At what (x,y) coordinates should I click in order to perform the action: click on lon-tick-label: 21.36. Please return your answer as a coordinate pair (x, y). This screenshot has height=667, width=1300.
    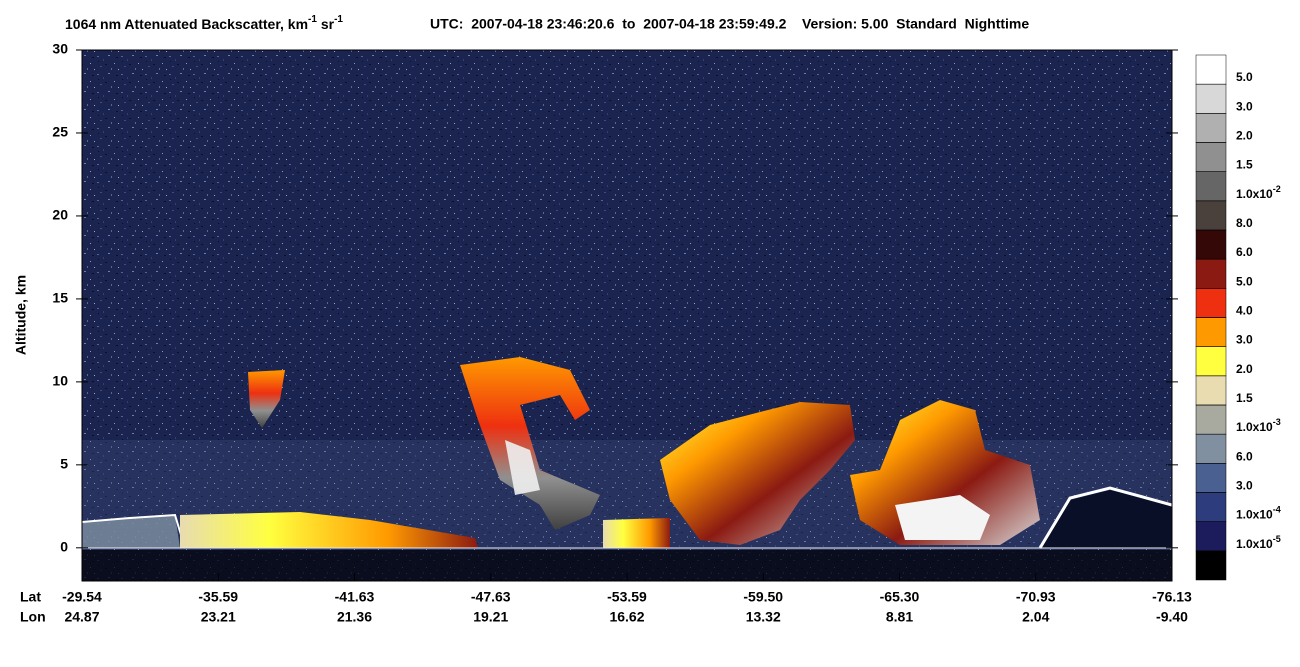
    Looking at the image, I should click on (354, 617).